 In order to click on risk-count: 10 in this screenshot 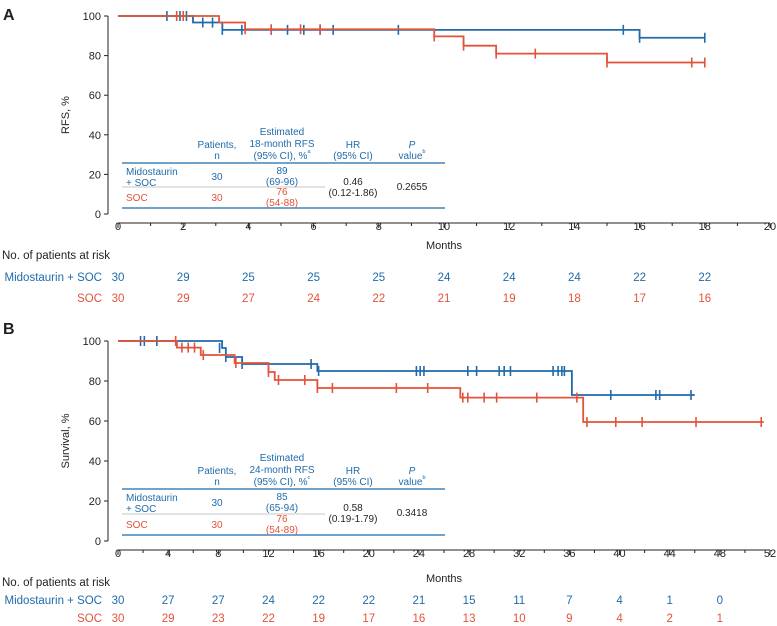, I will do `click(519, 619)`.